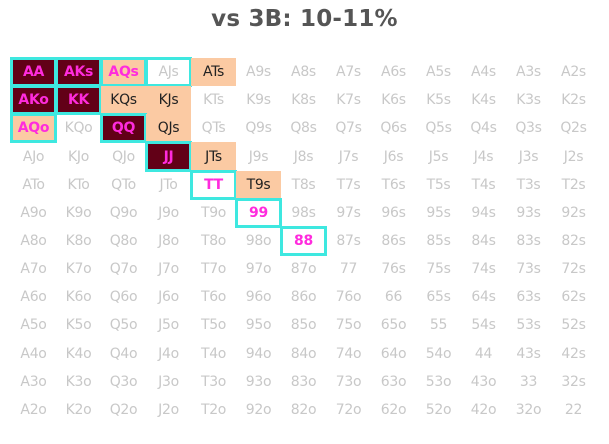 The image size is (609, 444). Describe the element at coordinates (303, 382) in the screenshot. I see `hand-cell-83o: 83o` at that location.